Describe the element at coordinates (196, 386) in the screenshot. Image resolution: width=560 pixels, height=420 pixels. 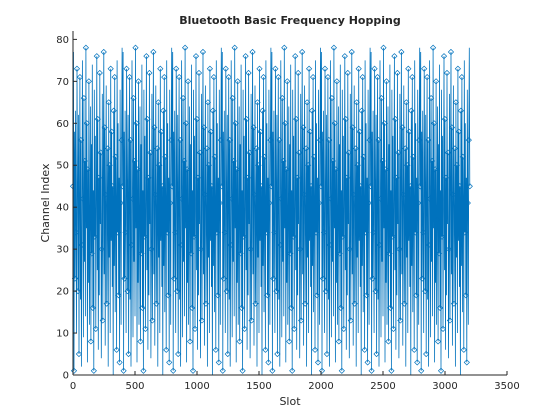
I see `x-tick-label: 1000` at that location.